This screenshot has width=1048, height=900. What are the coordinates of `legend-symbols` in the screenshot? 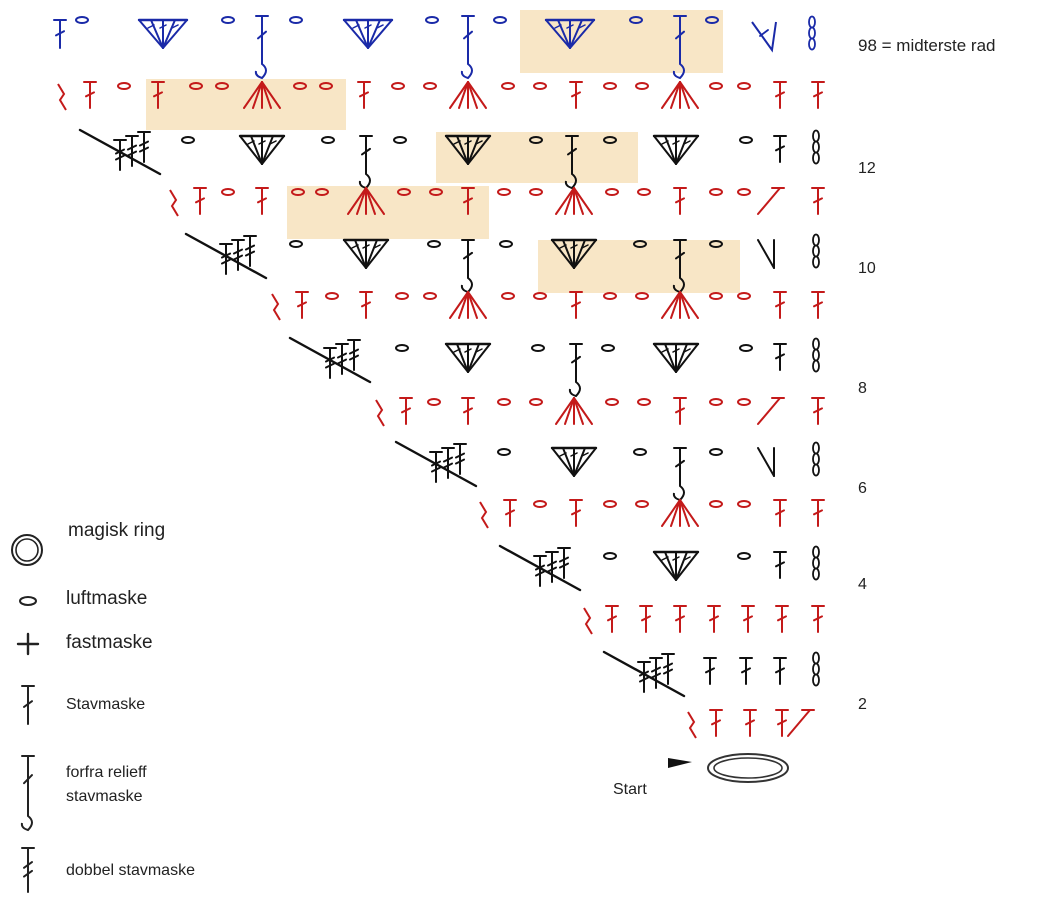 It's located at (27, 713).